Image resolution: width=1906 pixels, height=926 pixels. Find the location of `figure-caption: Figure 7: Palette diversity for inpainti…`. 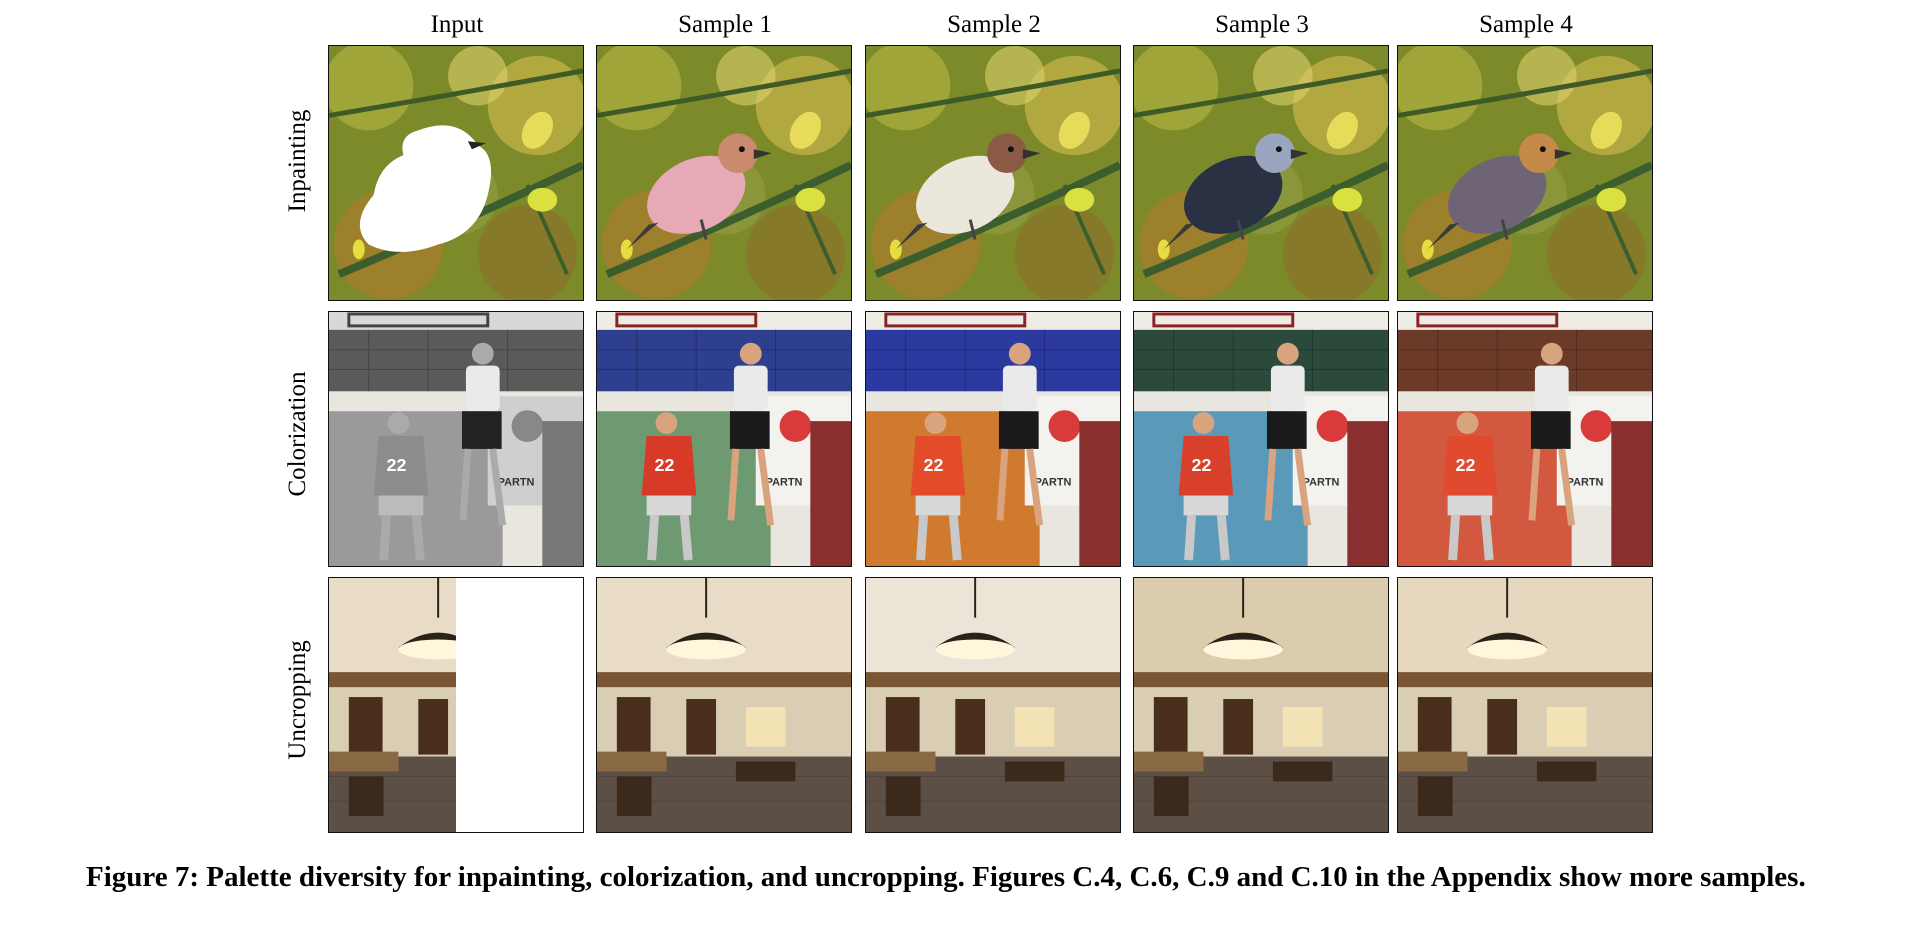

figure-caption: Figure 7: Palette diversity for inpainti… is located at coordinates (946, 877).